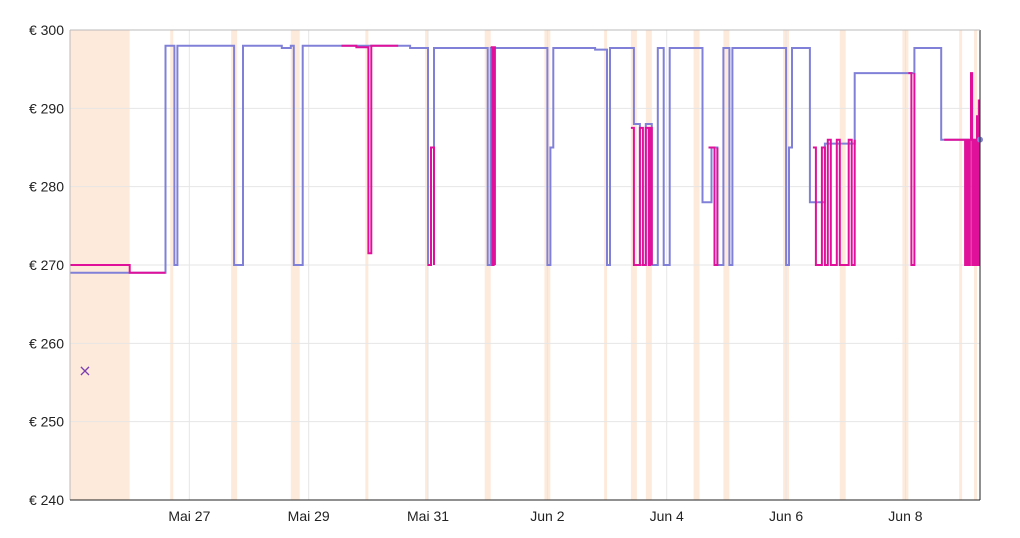  I want to click on y-tick-label: € 250, so click(46, 422).